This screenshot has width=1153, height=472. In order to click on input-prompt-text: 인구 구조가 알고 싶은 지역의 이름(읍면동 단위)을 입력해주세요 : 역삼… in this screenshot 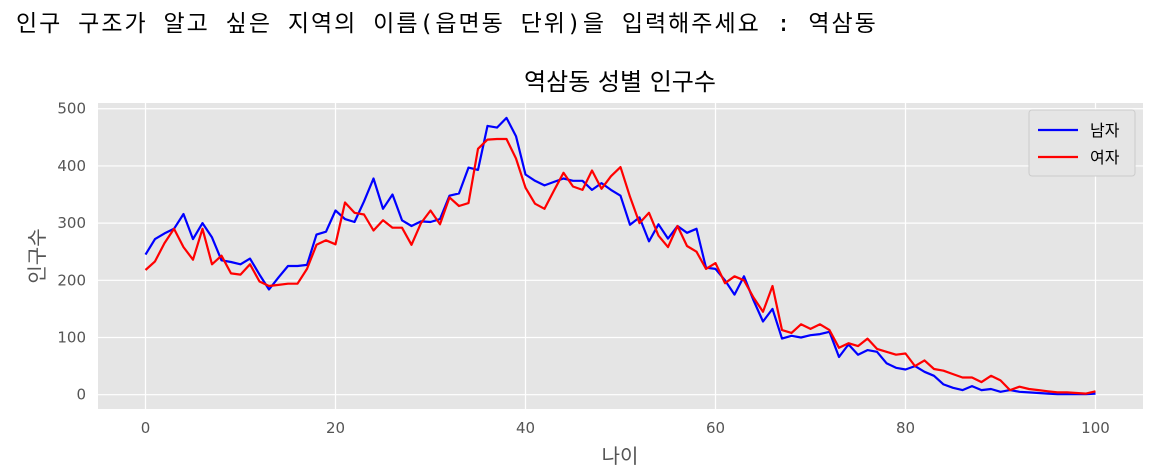, I will do `click(447, 24)`.